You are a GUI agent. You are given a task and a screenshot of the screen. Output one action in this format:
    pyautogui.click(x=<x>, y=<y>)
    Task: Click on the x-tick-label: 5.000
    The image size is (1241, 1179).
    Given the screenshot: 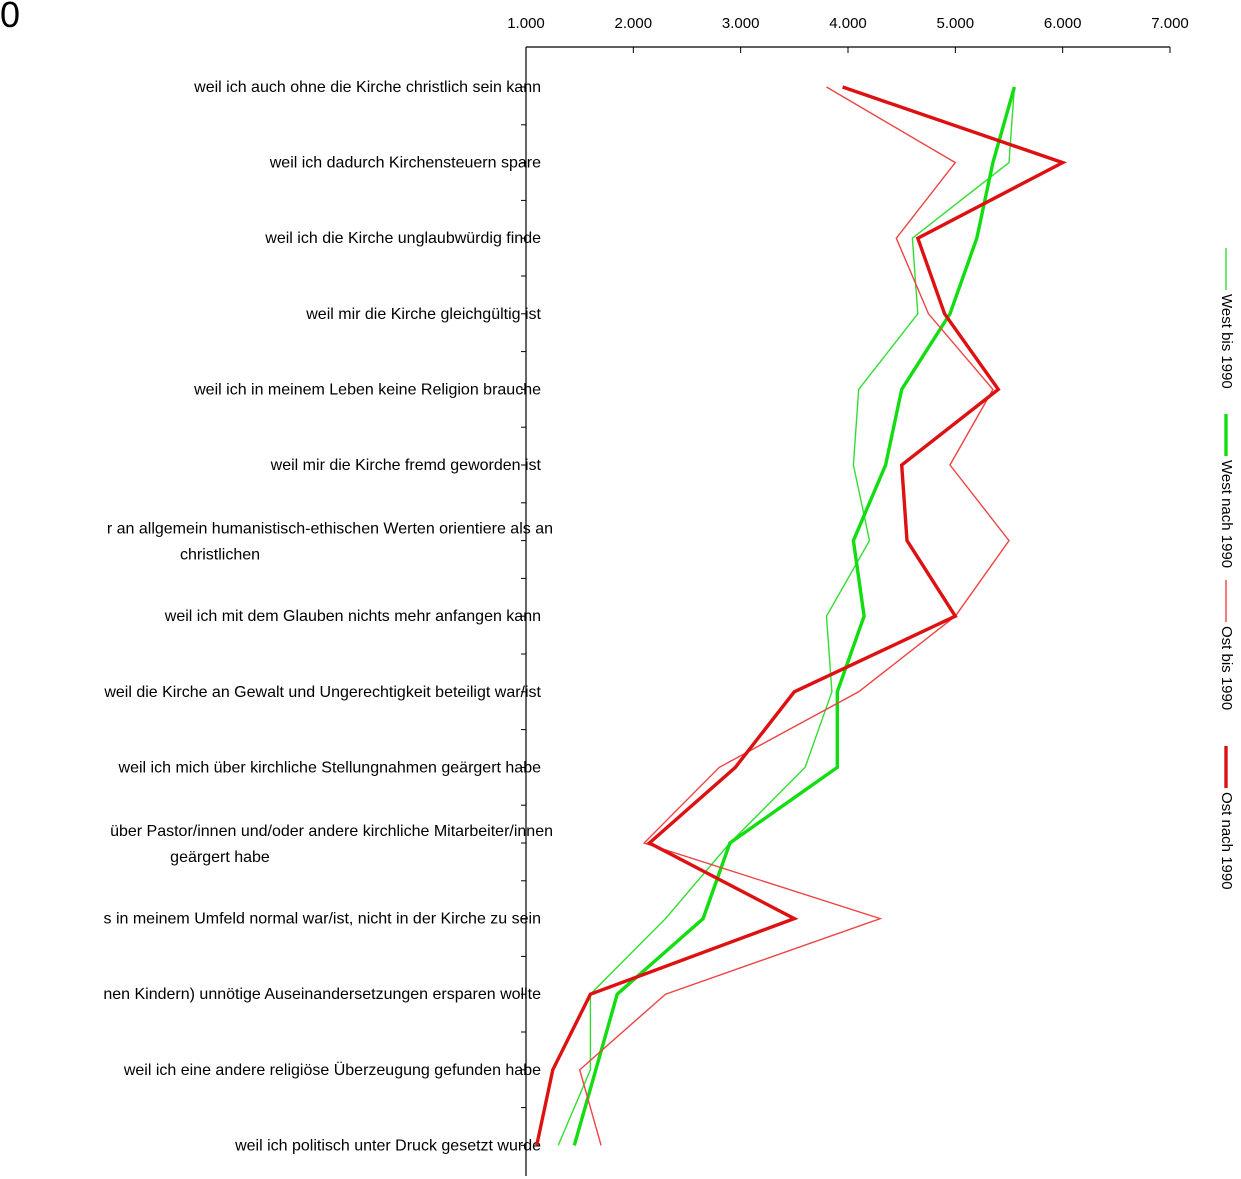 What is the action you would take?
    pyautogui.click(x=956, y=23)
    